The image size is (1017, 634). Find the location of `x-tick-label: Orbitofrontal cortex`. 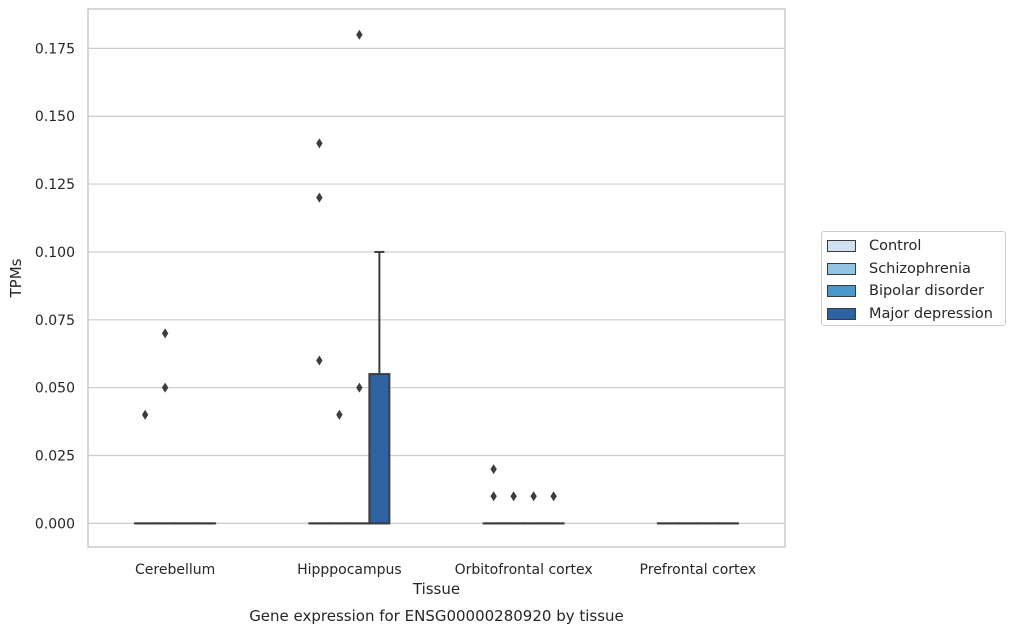

x-tick-label: Orbitofrontal cortex is located at coordinates (524, 570).